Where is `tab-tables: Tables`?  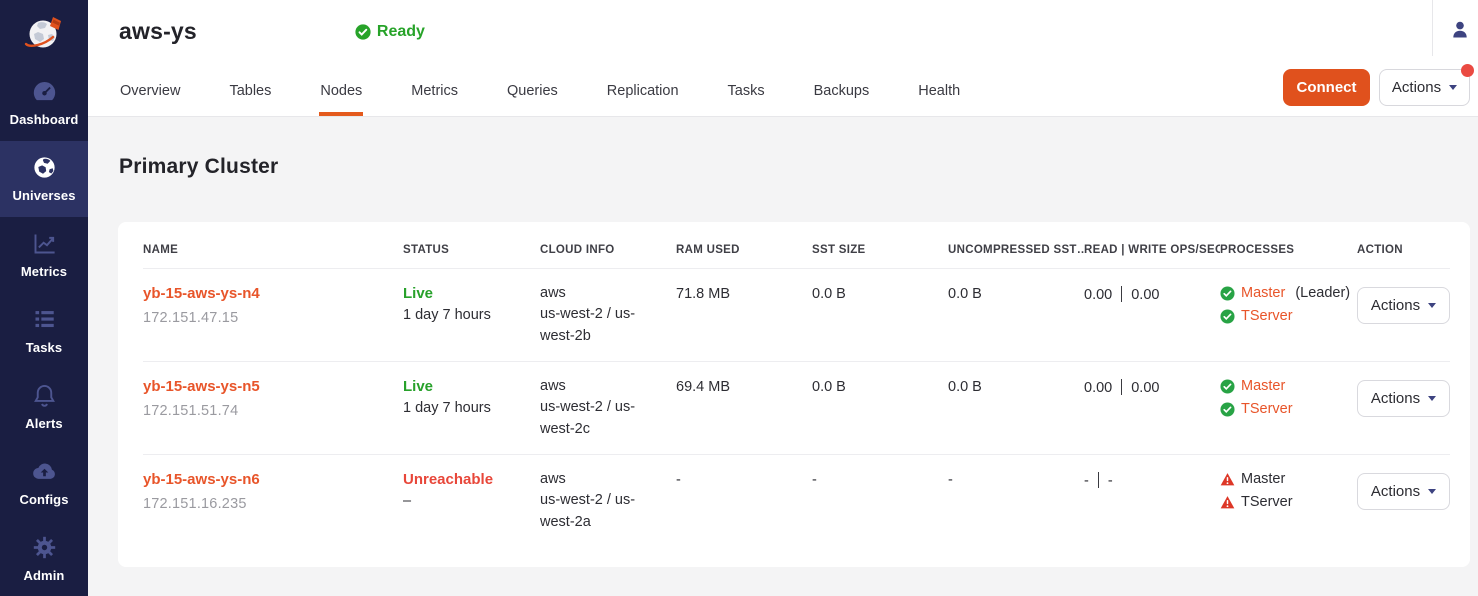
tab-tables: Tables is located at coordinates (250, 91).